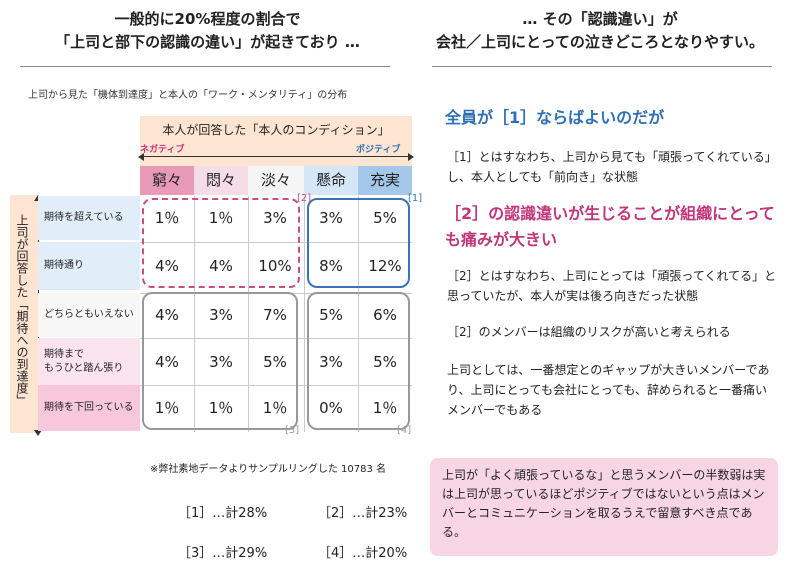 This screenshot has height=574, width=790. What do you see at coordinates (188, 95) in the screenshot?
I see `matrix-caption: 上司から見た「機体到達度」と本人の「ワーク・メンタリティ」の分布` at bounding box center [188, 95].